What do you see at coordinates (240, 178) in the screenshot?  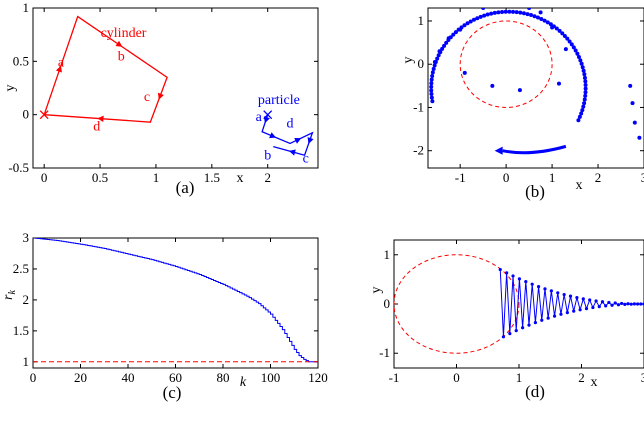 I see `a-x-axis-label: x` at bounding box center [240, 178].